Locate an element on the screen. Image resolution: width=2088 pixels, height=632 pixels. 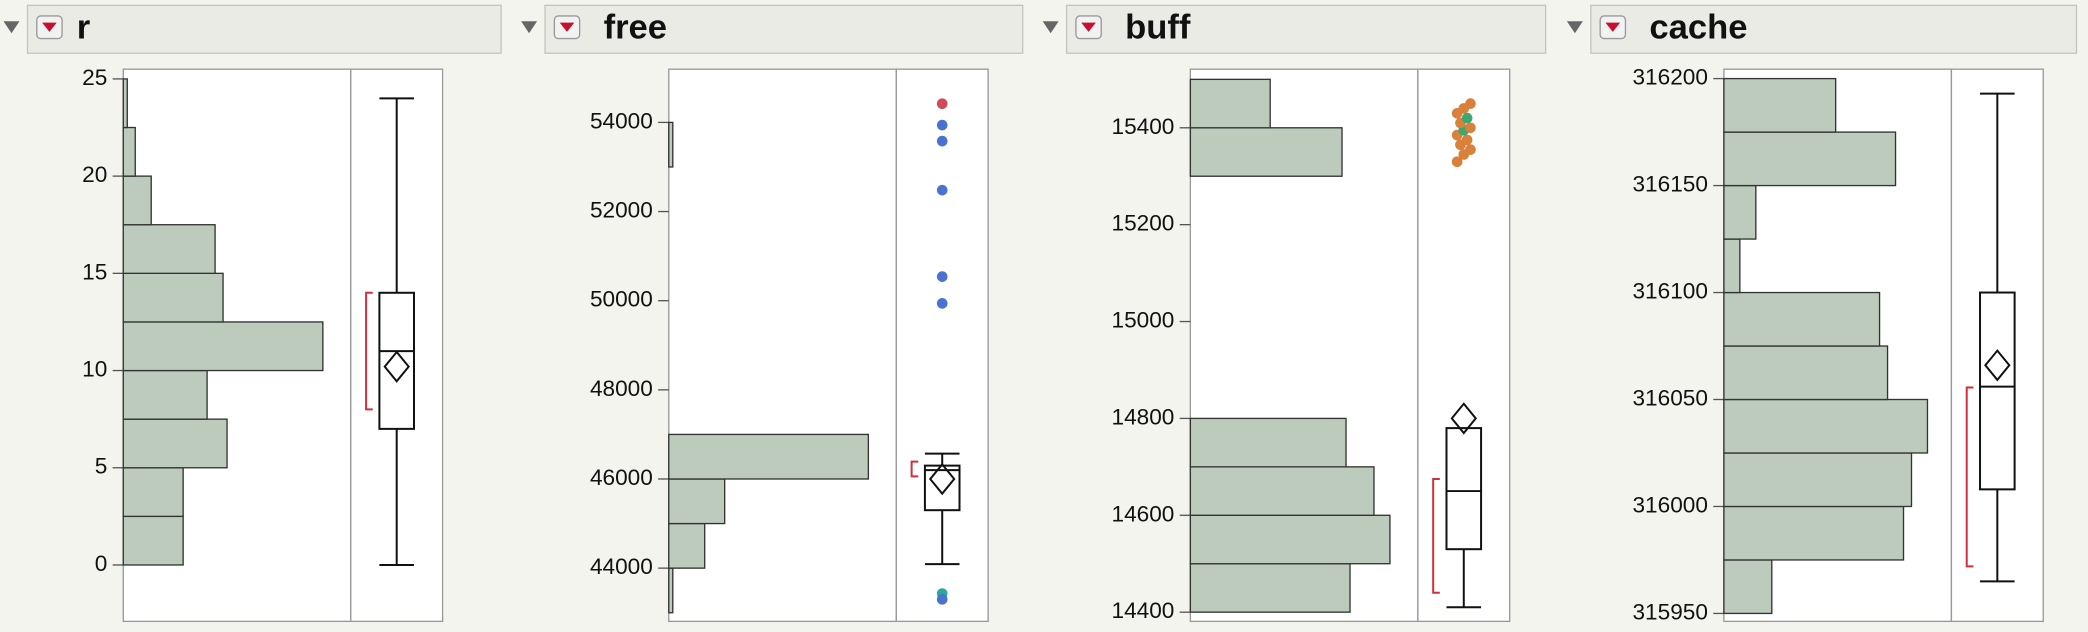
y-tick-label: 316200 is located at coordinates (1669, 77).